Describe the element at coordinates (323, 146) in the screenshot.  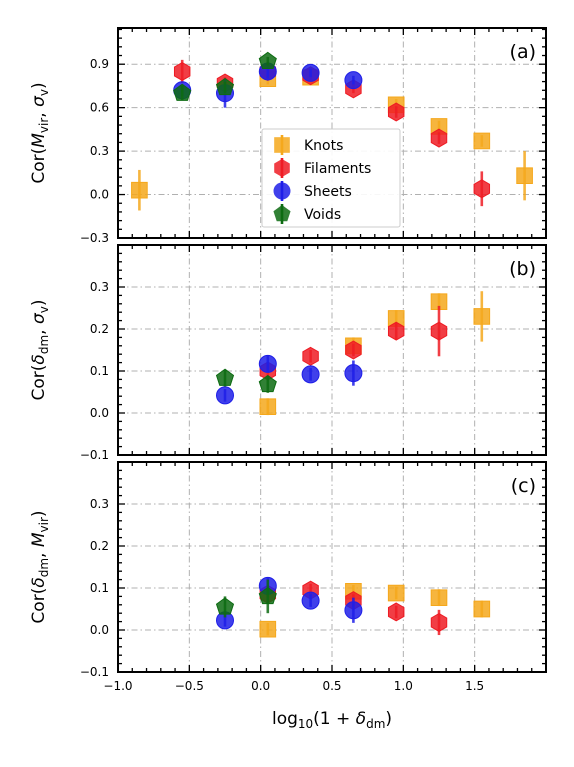
I see `legend-label: Knots` at that location.